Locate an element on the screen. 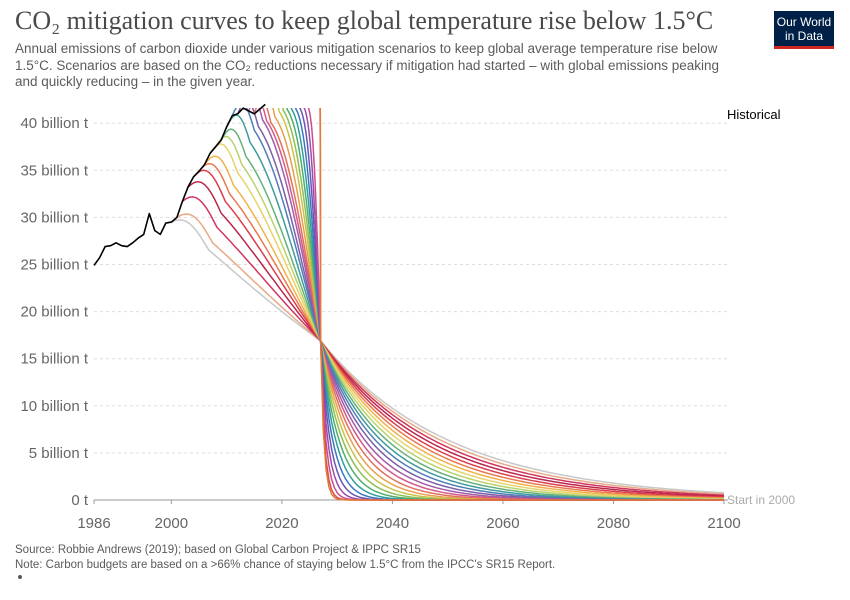 The image size is (850, 600). y-tick-label: 30 billion t is located at coordinates (54, 217).